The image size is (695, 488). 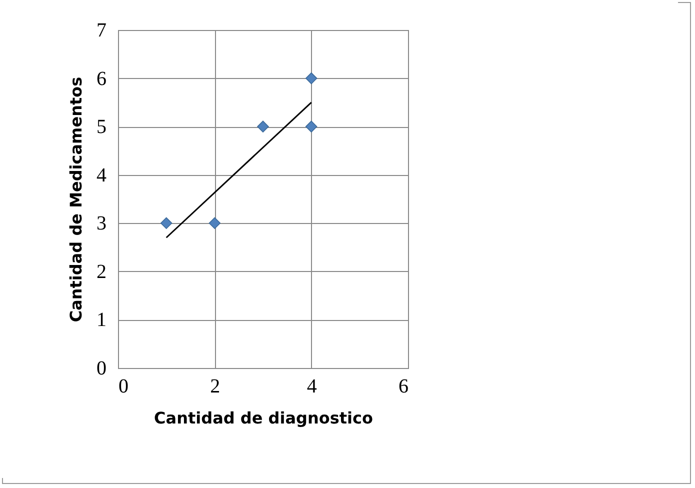 I want to click on y-tick-label: 7, so click(x=101, y=31).